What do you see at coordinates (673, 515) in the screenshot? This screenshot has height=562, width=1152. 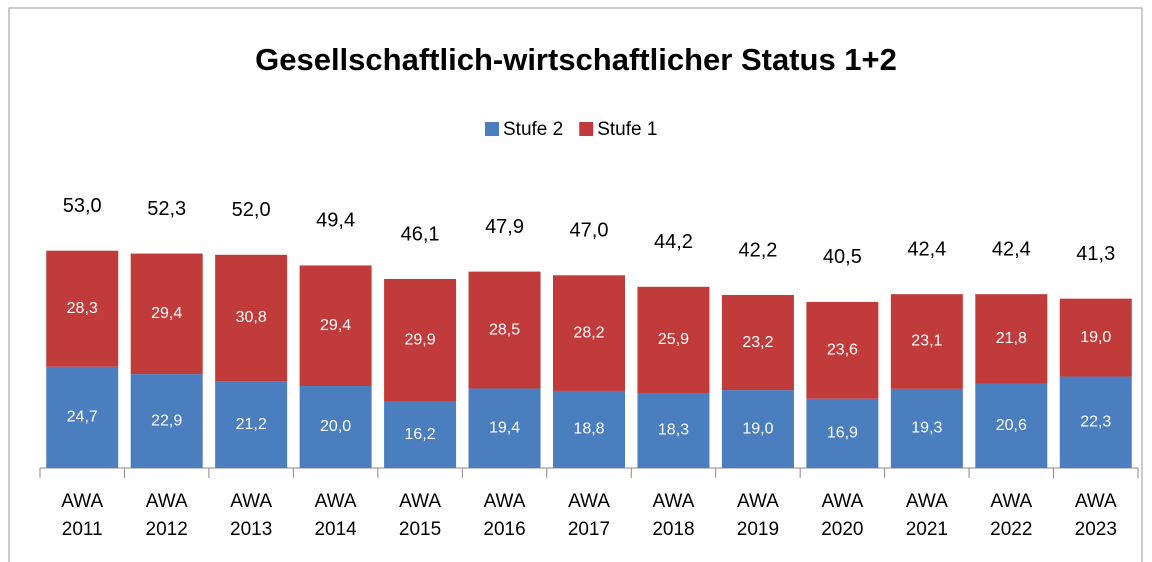 I see `x-tick-label: AWA 2018` at bounding box center [673, 515].